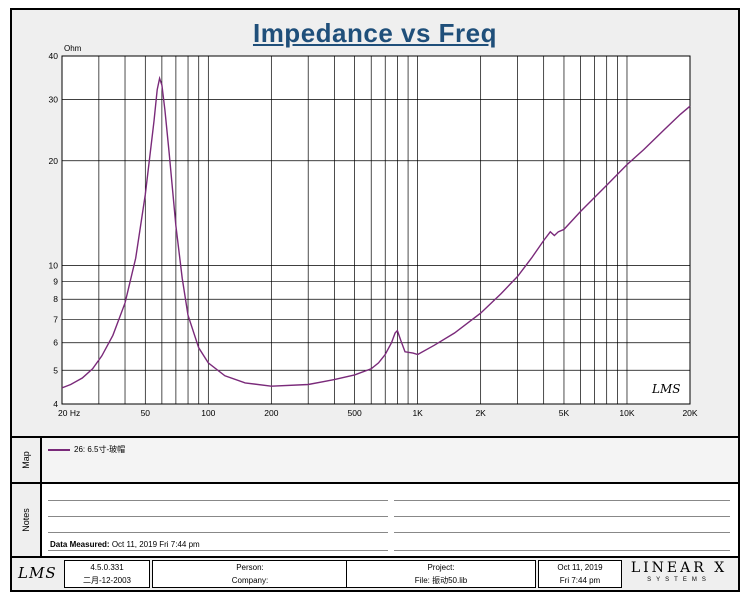  Describe the element at coordinates (100, 449) in the screenshot. I see `legend-entry-label: 26: 6.5寸-玻帽` at that location.